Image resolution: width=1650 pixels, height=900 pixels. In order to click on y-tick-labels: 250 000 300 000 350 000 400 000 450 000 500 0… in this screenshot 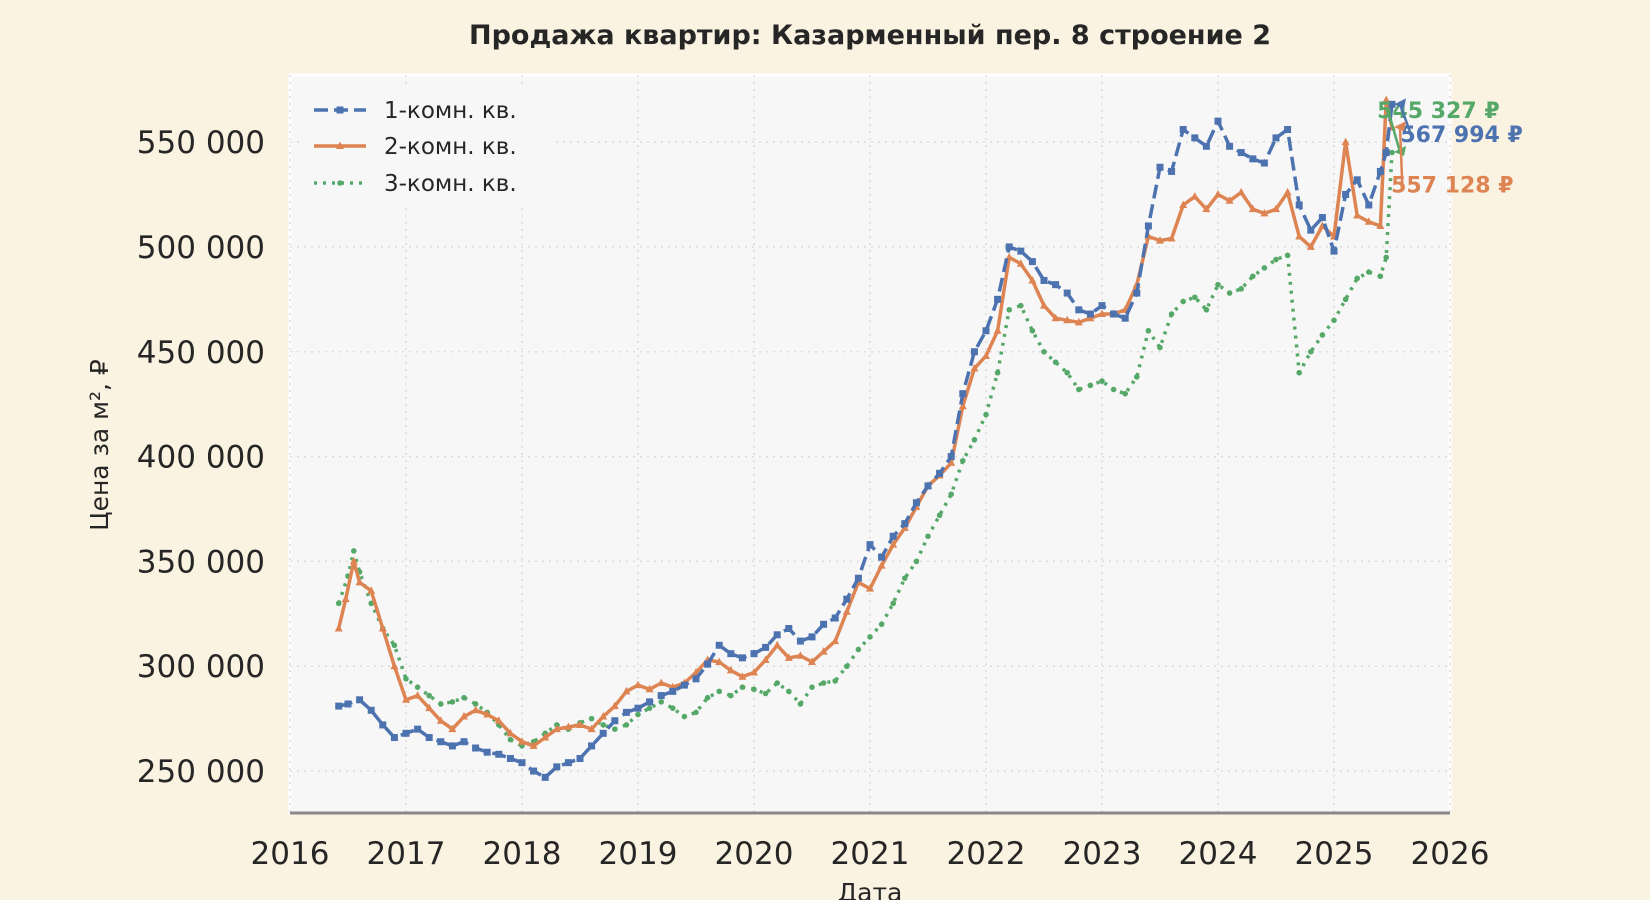, I will do `click(201, 457)`.